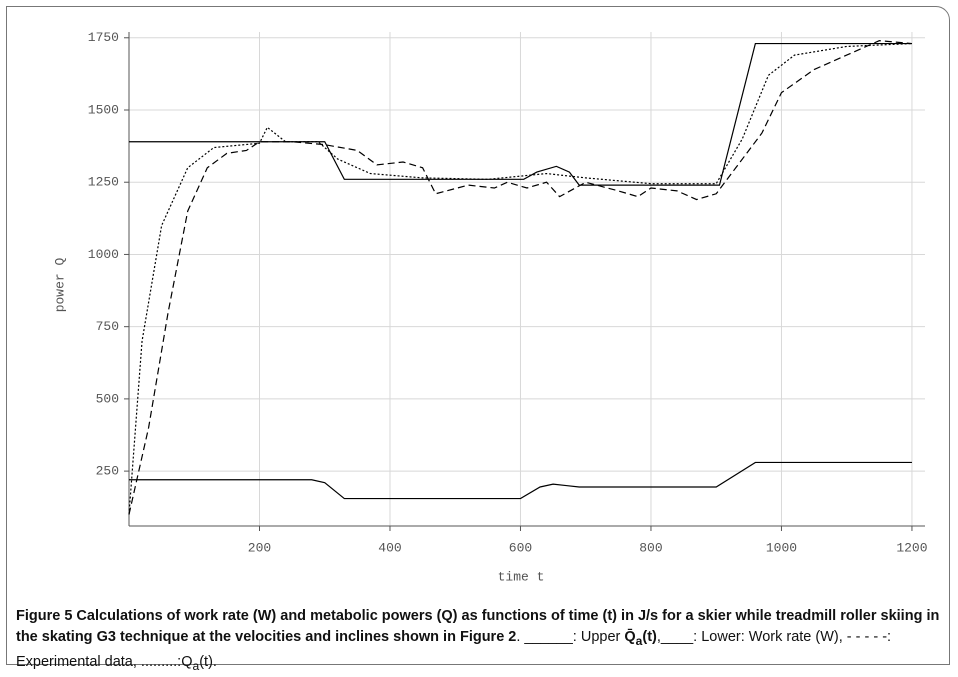  What do you see at coordinates (389, 547) in the screenshot?
I see `x-tick-label: 400` at bounding box center [389, 547].